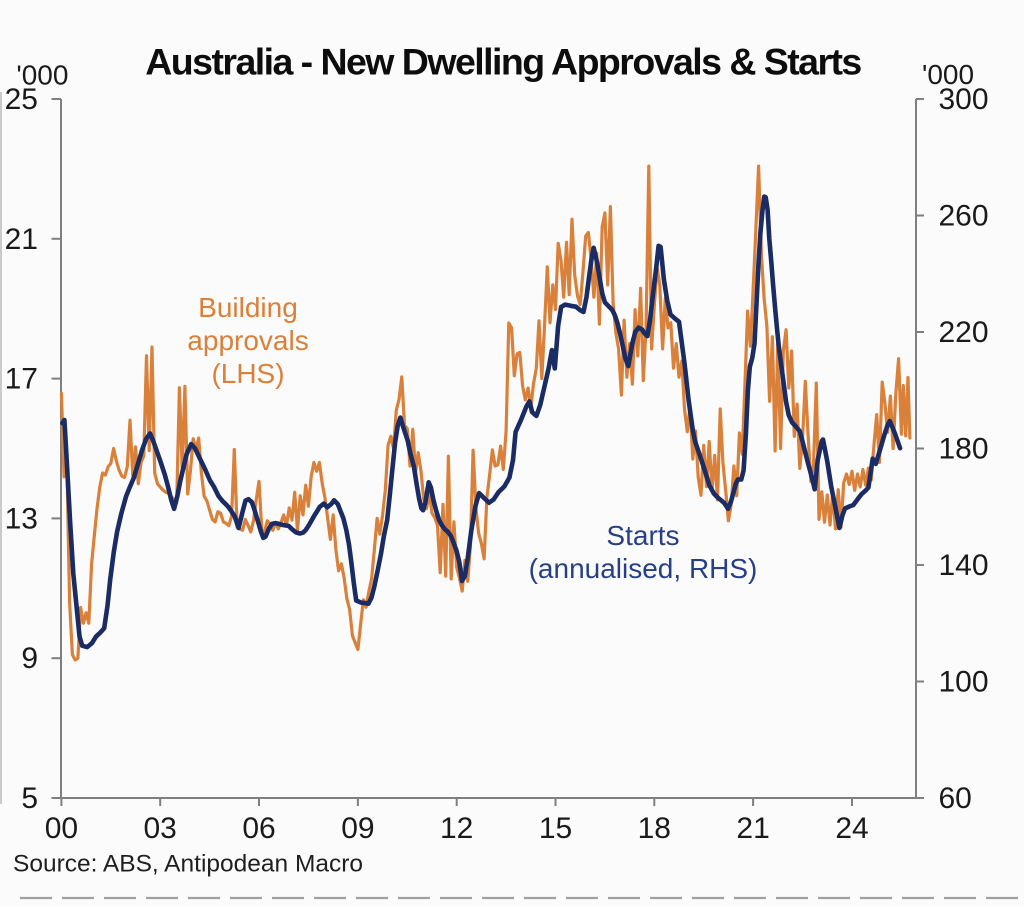 The height and width of the screenshot is (907, 1024). What do you see at coordinates (654, 828) in the screenshot?
I see `svg-text: 18` at bounding box center [654, 828].